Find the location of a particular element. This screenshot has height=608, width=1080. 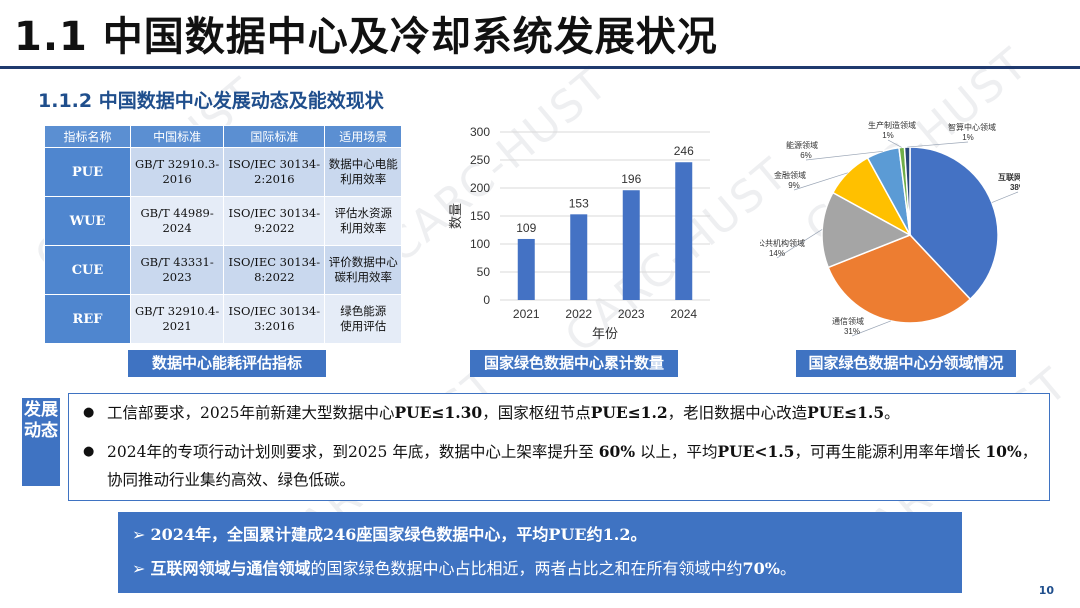

table-header: 指标名称 is located at coordinates (87, 136).